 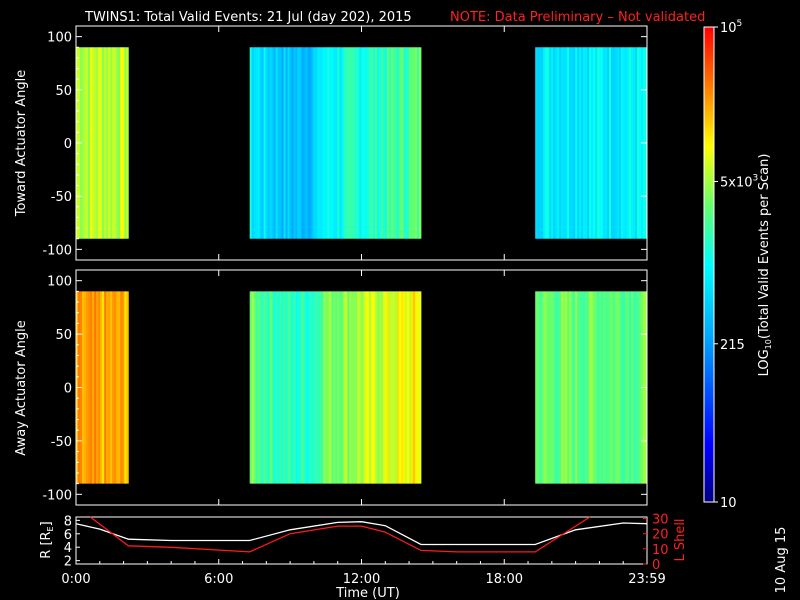 What do you see at coordinates (656, 565) in the screenshot?
I see `lshell-tick-label: 0` at bounding box center [656, 565].